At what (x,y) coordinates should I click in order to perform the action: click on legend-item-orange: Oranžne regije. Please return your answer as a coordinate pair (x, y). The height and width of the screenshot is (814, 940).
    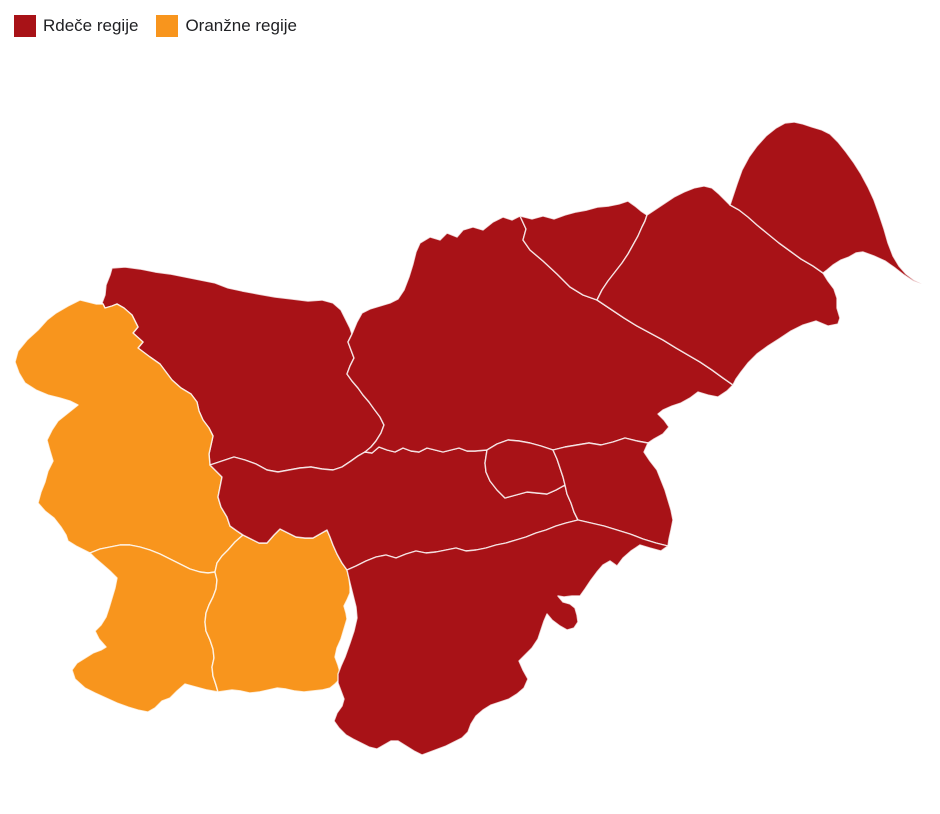
    Looking at the image, I should click on (226, 26).